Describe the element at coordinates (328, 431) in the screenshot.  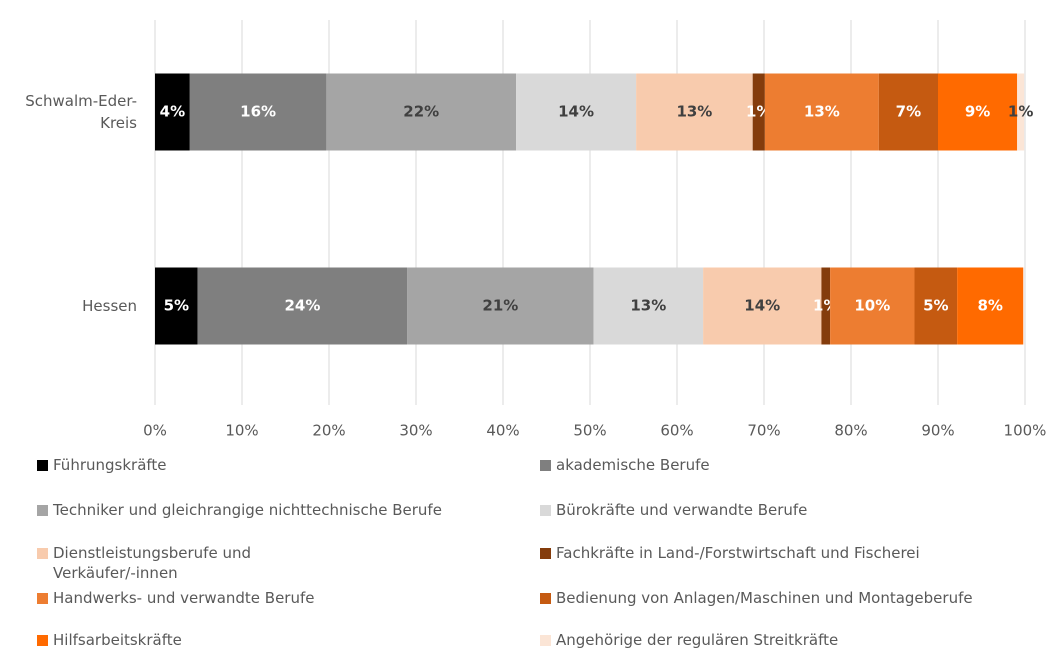
I see `x-tick-label: 20%` at that location.